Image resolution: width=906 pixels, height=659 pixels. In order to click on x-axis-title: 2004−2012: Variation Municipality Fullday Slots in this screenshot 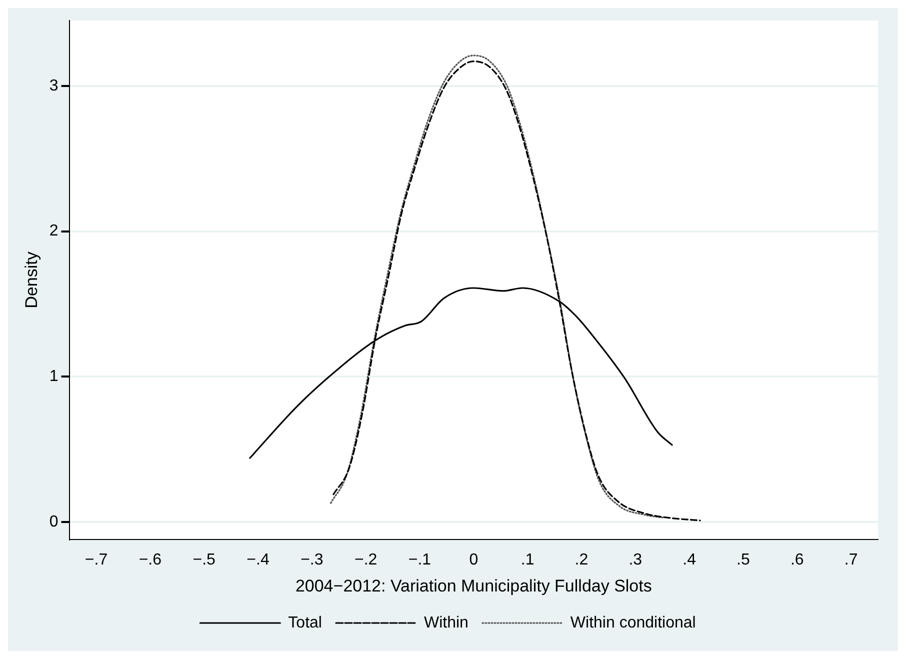, I will do `click(473, 586)`.